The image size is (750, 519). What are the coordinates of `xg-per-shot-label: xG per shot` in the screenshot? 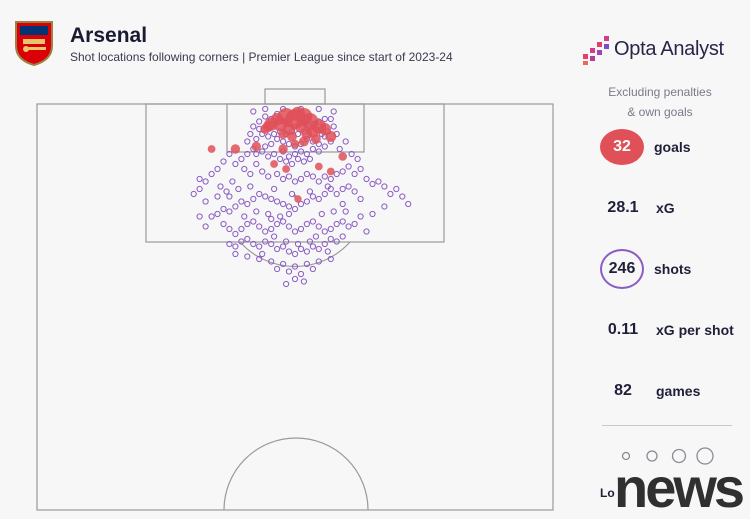 It's located at (695, 330).